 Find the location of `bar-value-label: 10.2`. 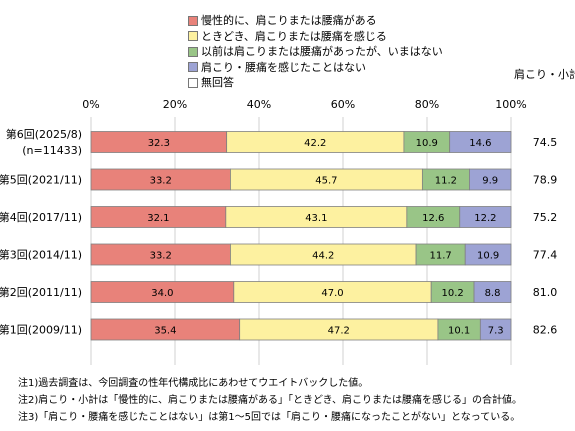

bar-value-label: 10.2 is located at coordinates (452, 293).